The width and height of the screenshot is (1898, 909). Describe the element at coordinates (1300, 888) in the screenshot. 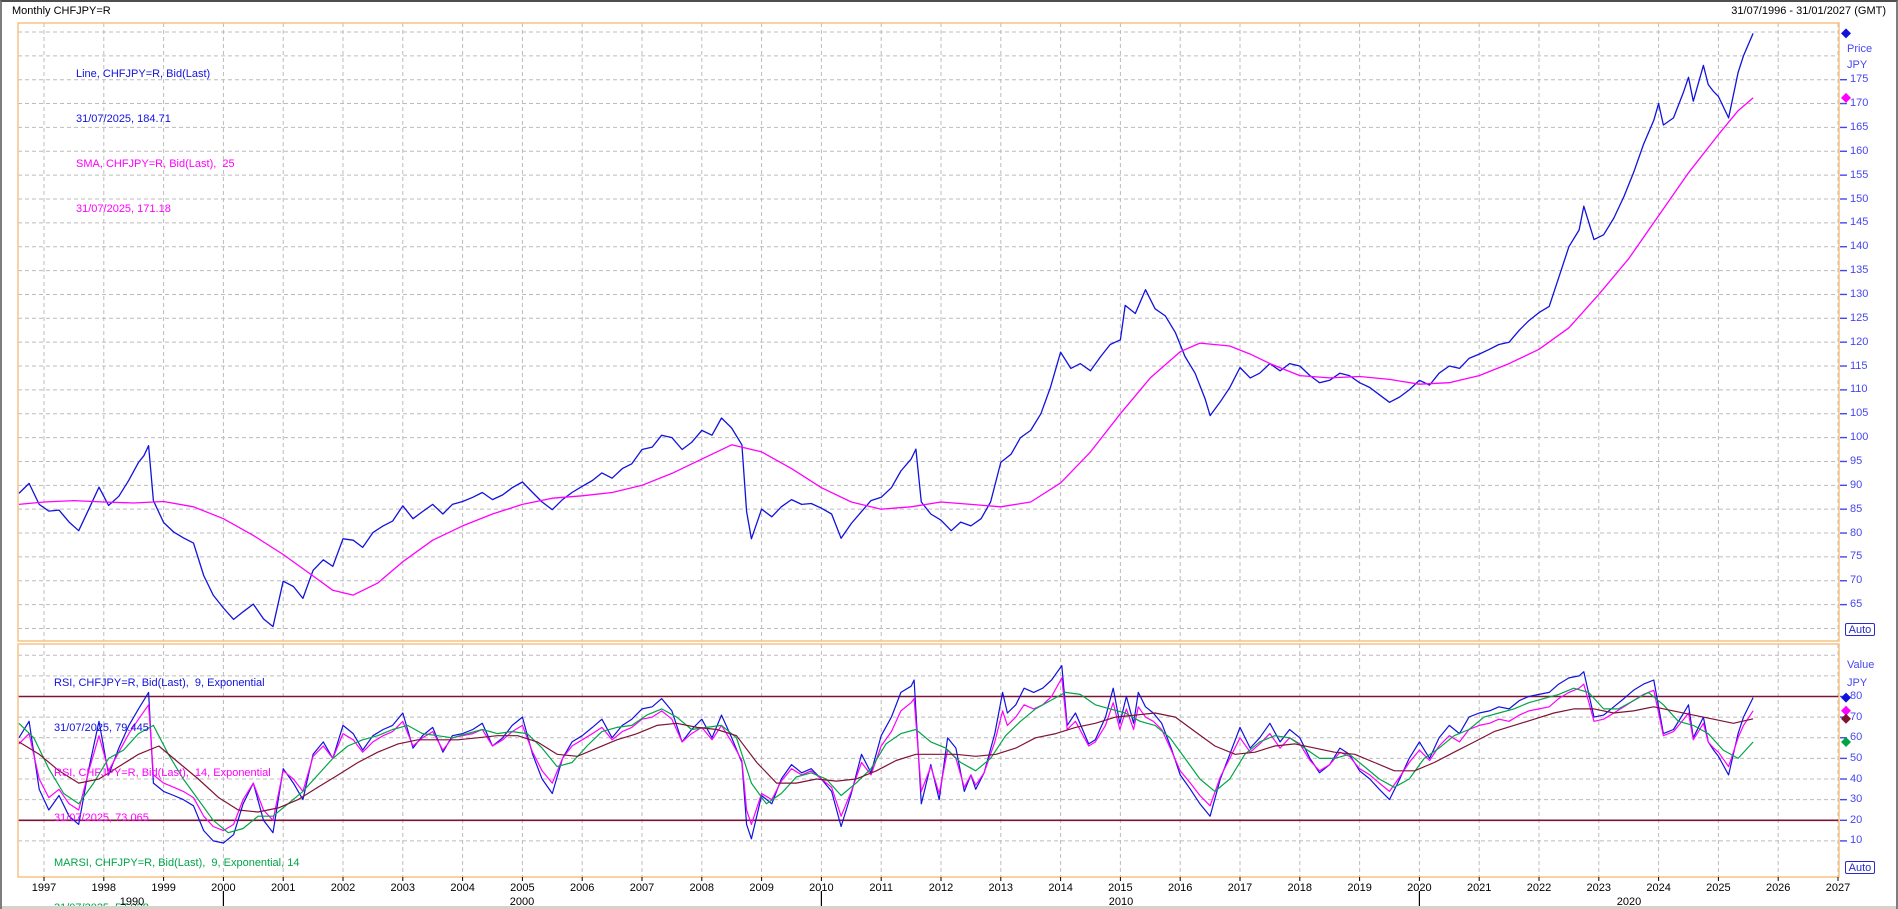

I see `year-label-2018: 2018` at that location.